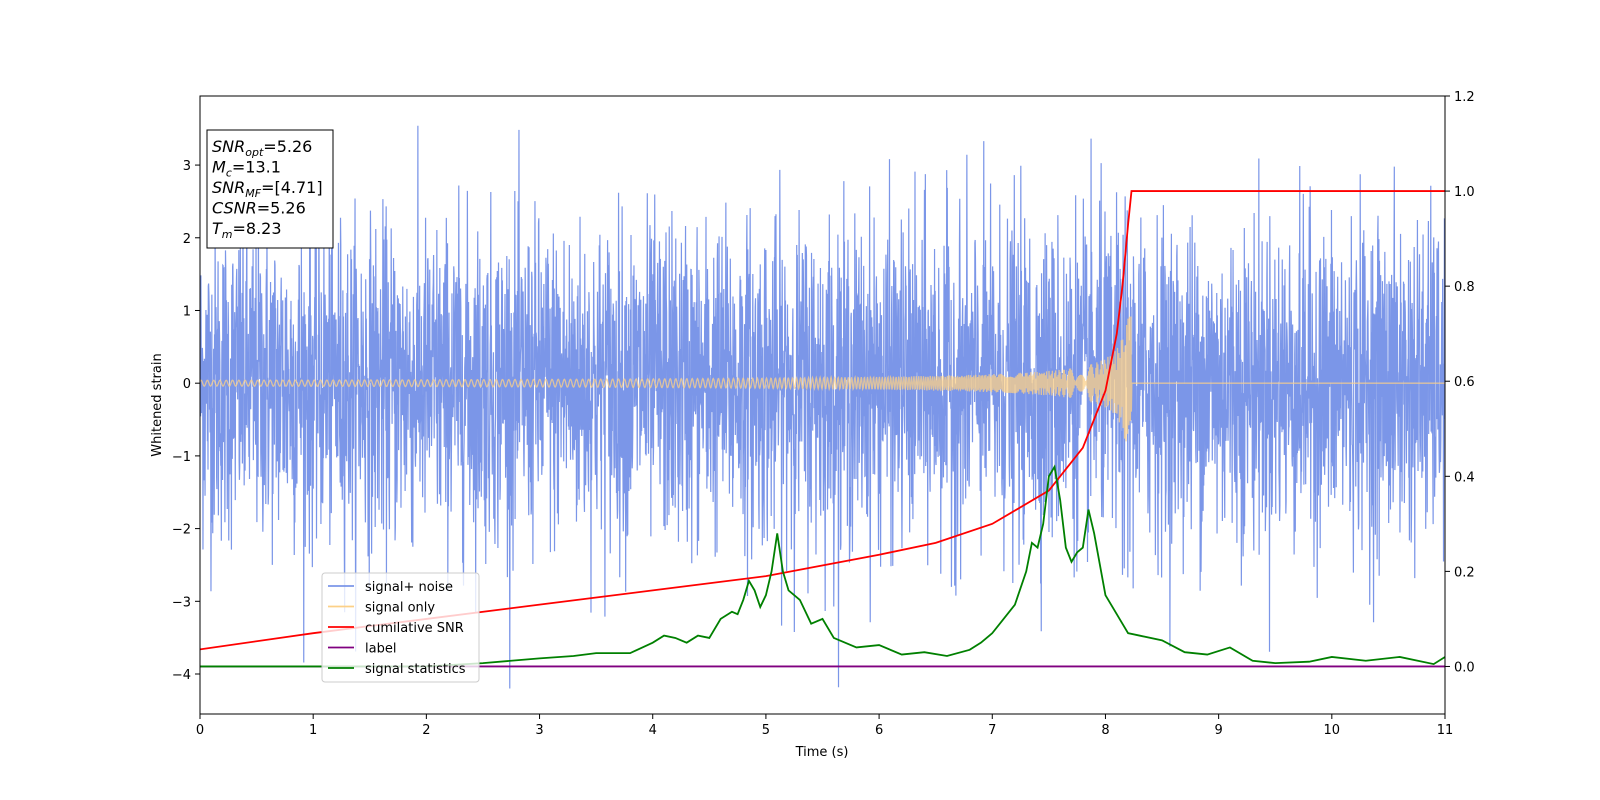 This screenshot has height=800, width=1600. Describe the element at coordinates (1105, 730) in the screenshot. I see `x-tick-label: 8` at that location.